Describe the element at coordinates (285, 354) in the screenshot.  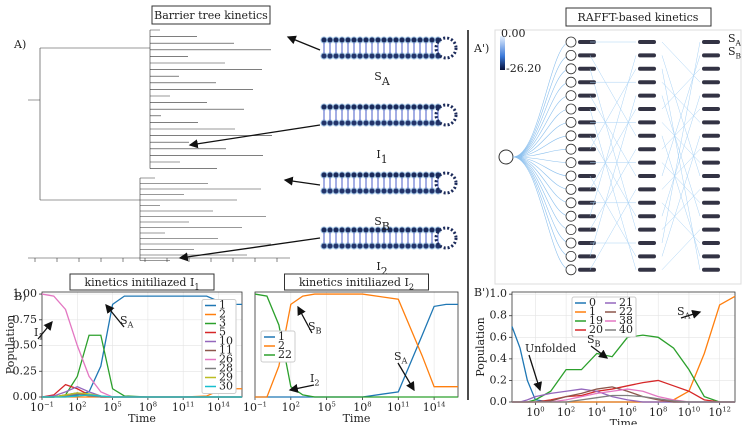
I see `legend-label: 22` at that location.